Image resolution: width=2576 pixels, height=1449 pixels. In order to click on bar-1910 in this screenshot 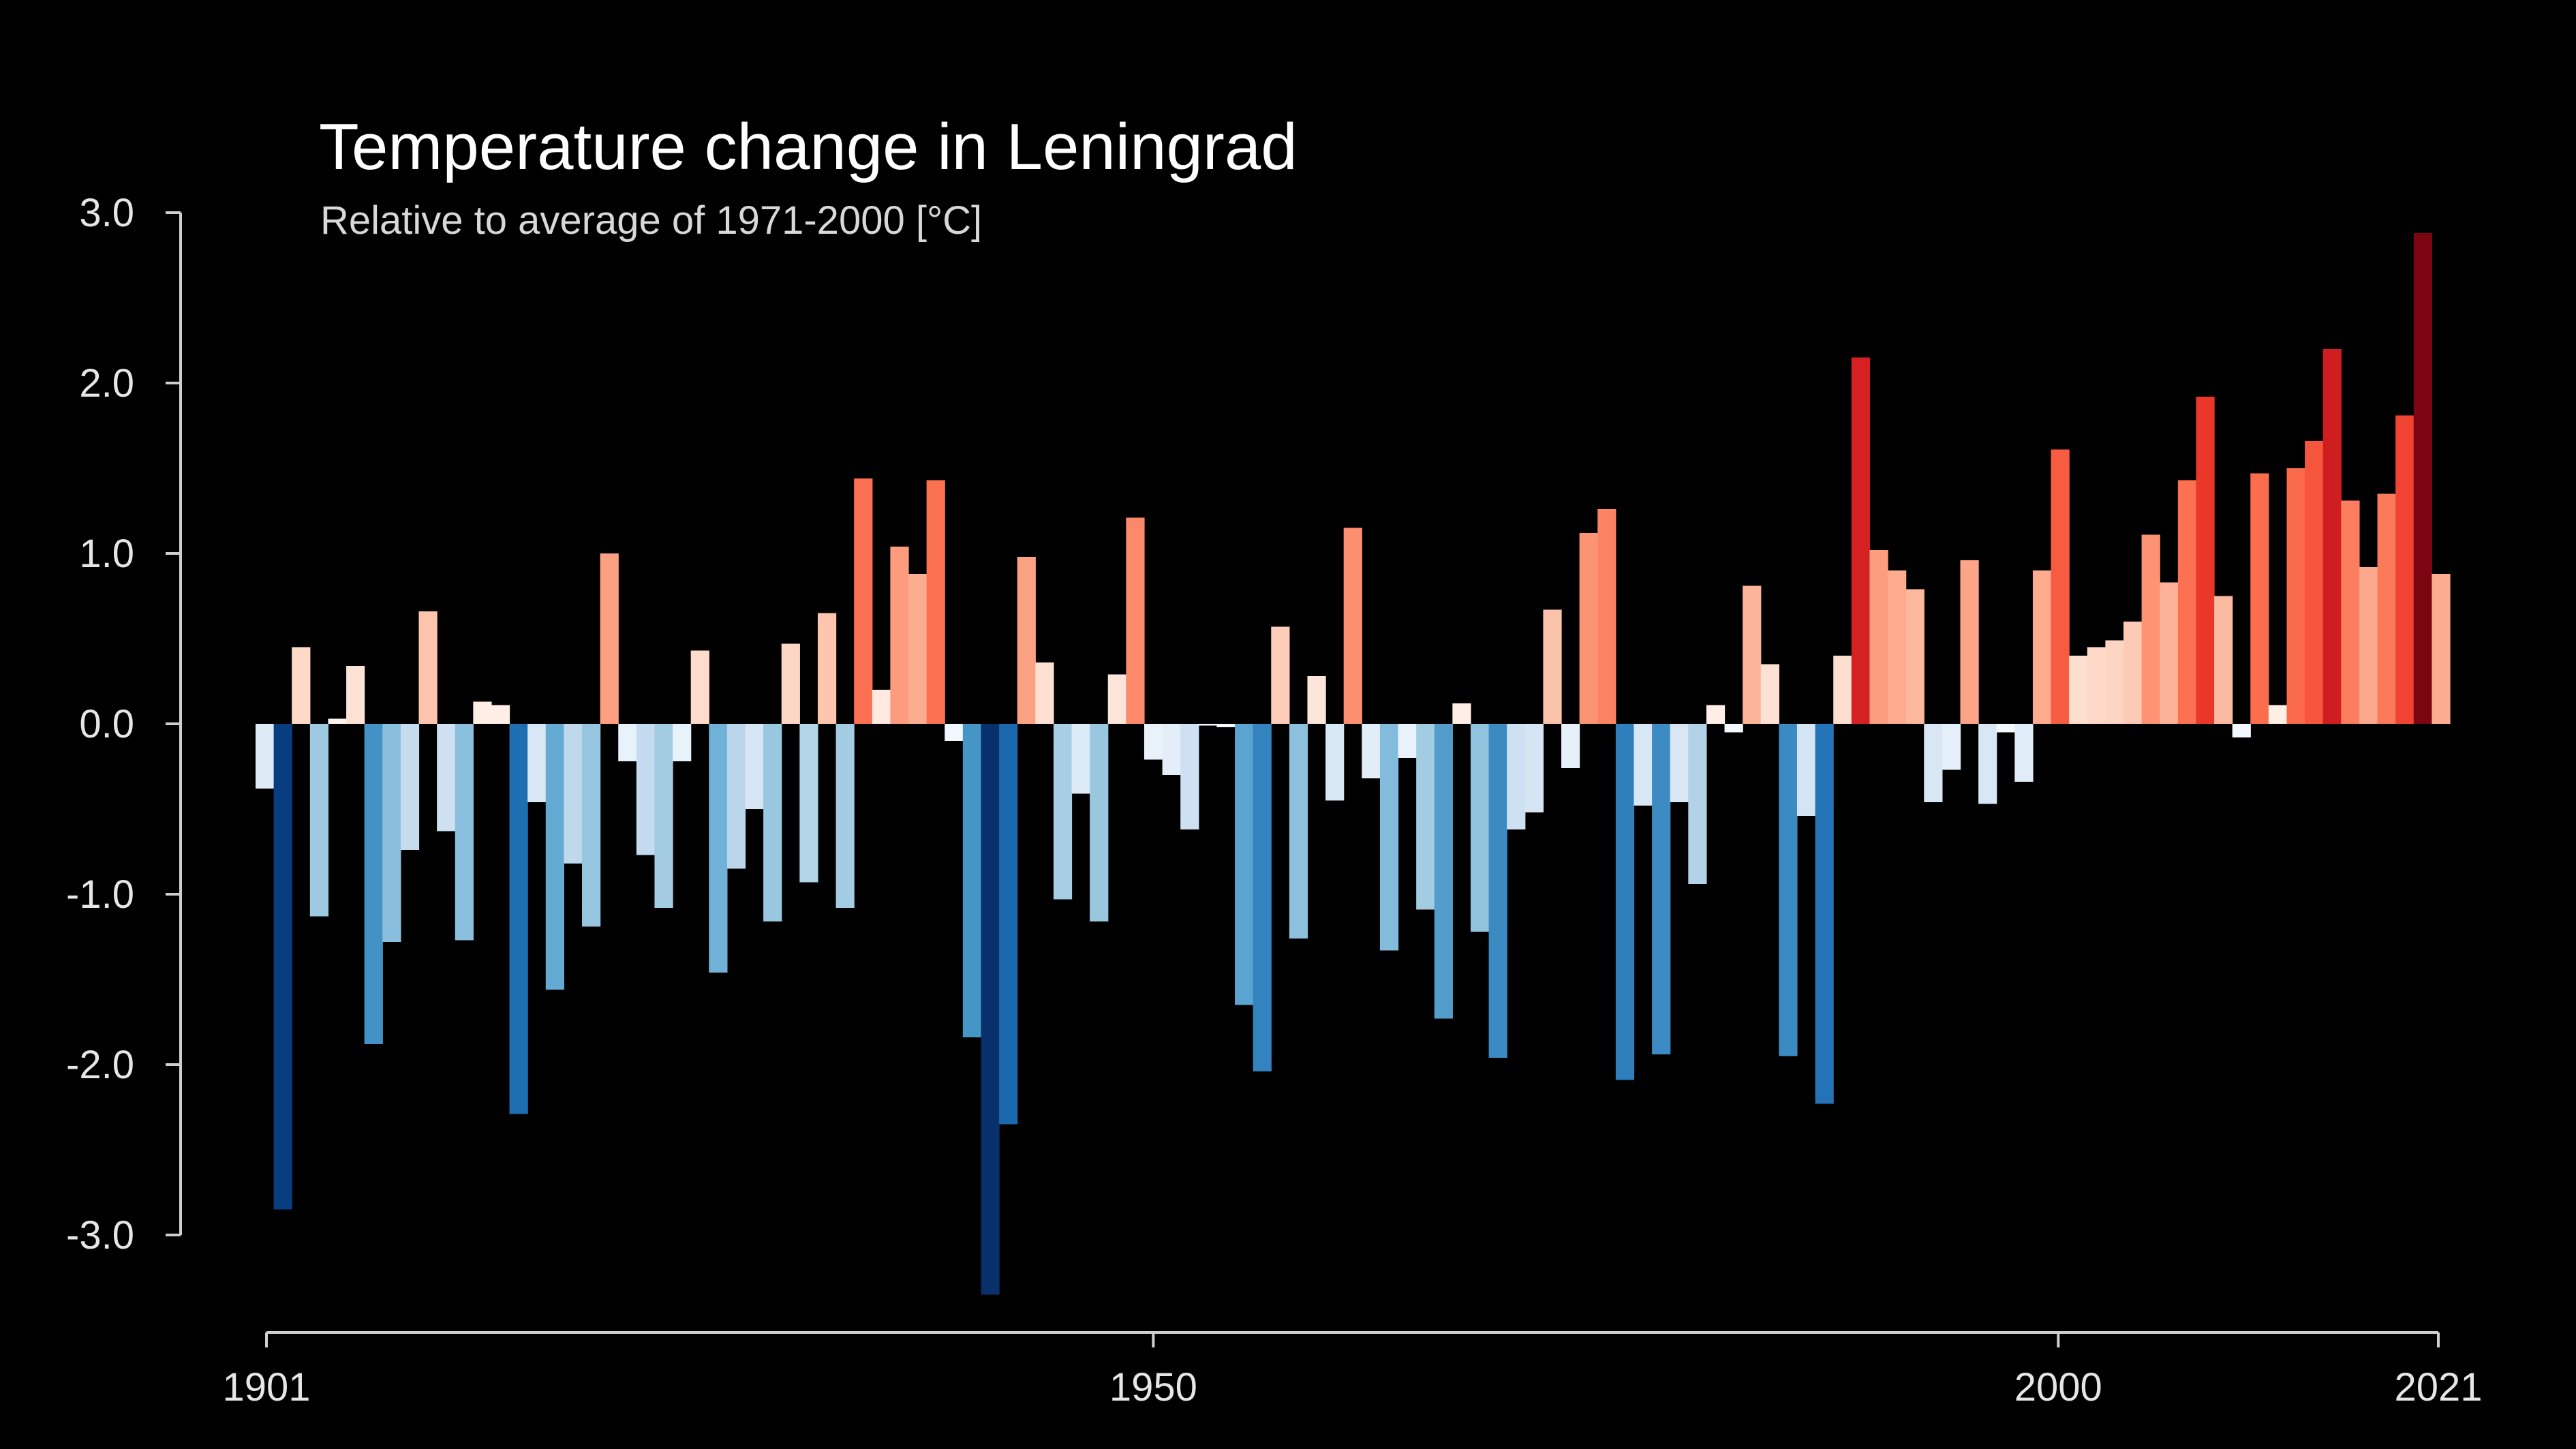, I will do `click(428, 667)`.